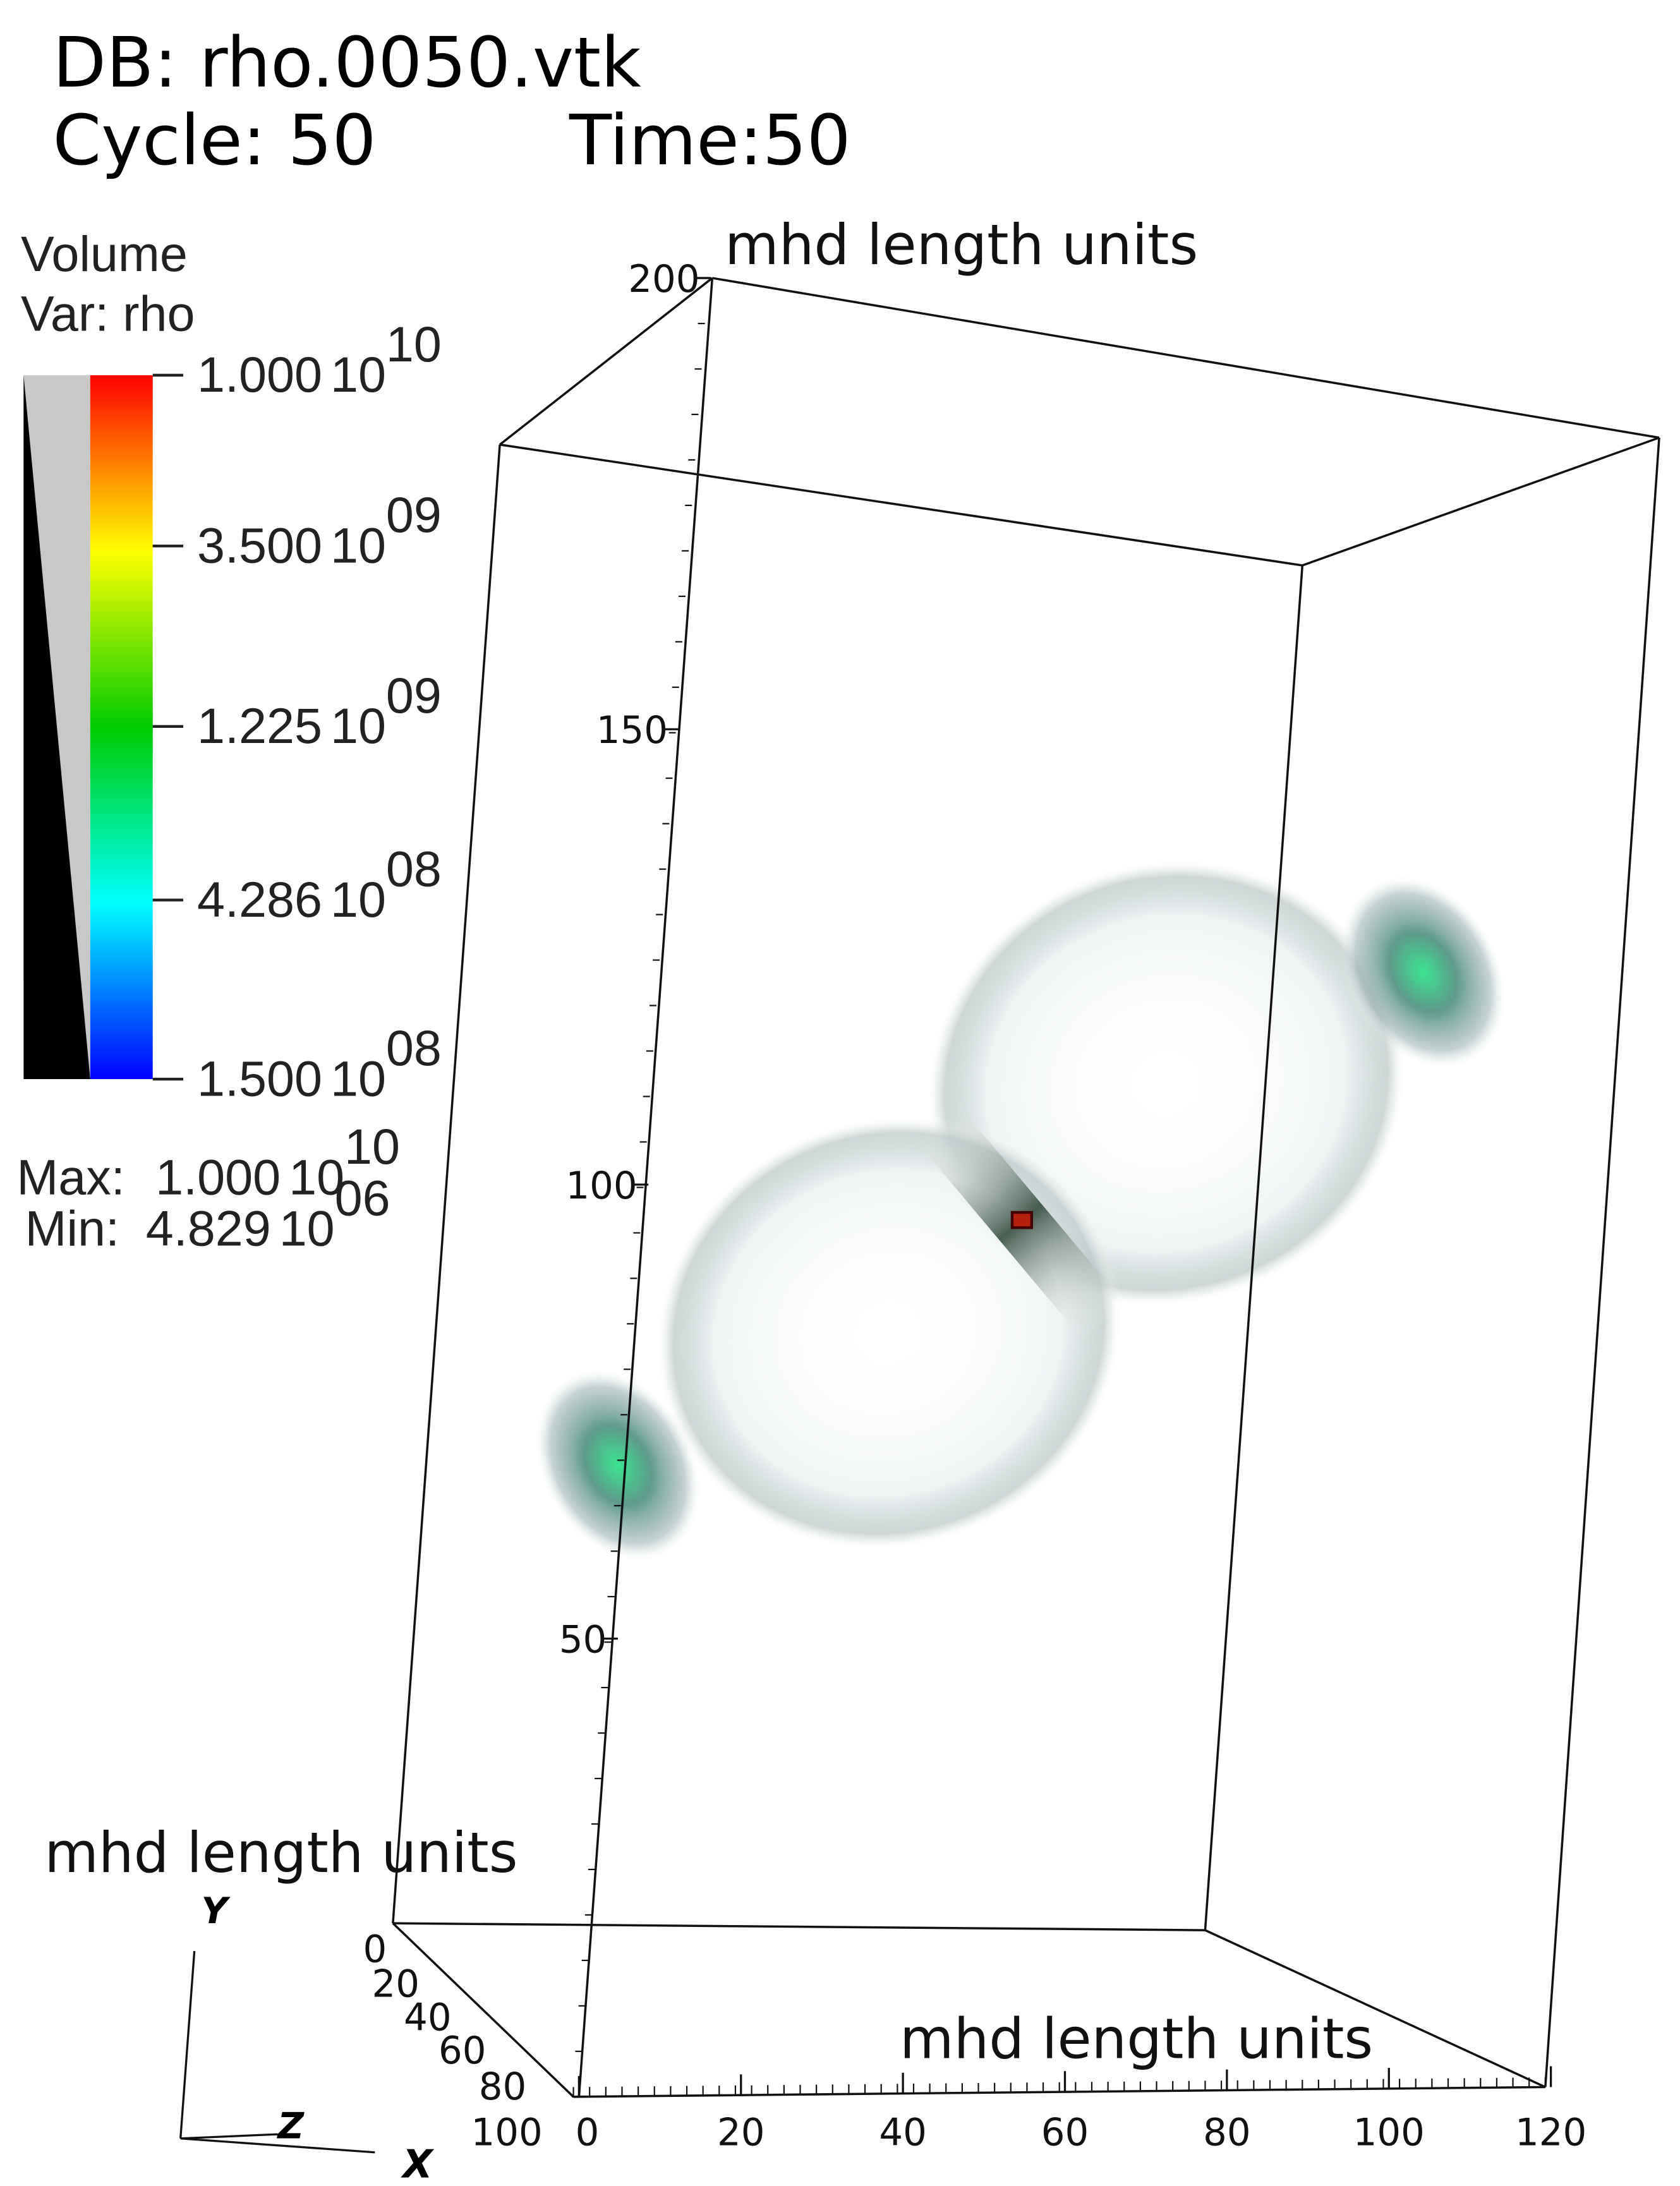 Image resolution: width=1680 pixels, height=2186 pixels. Describe the element at coordinates (1227, 2132) in the screenshot. I see `x-tick-label: 80` at that location.